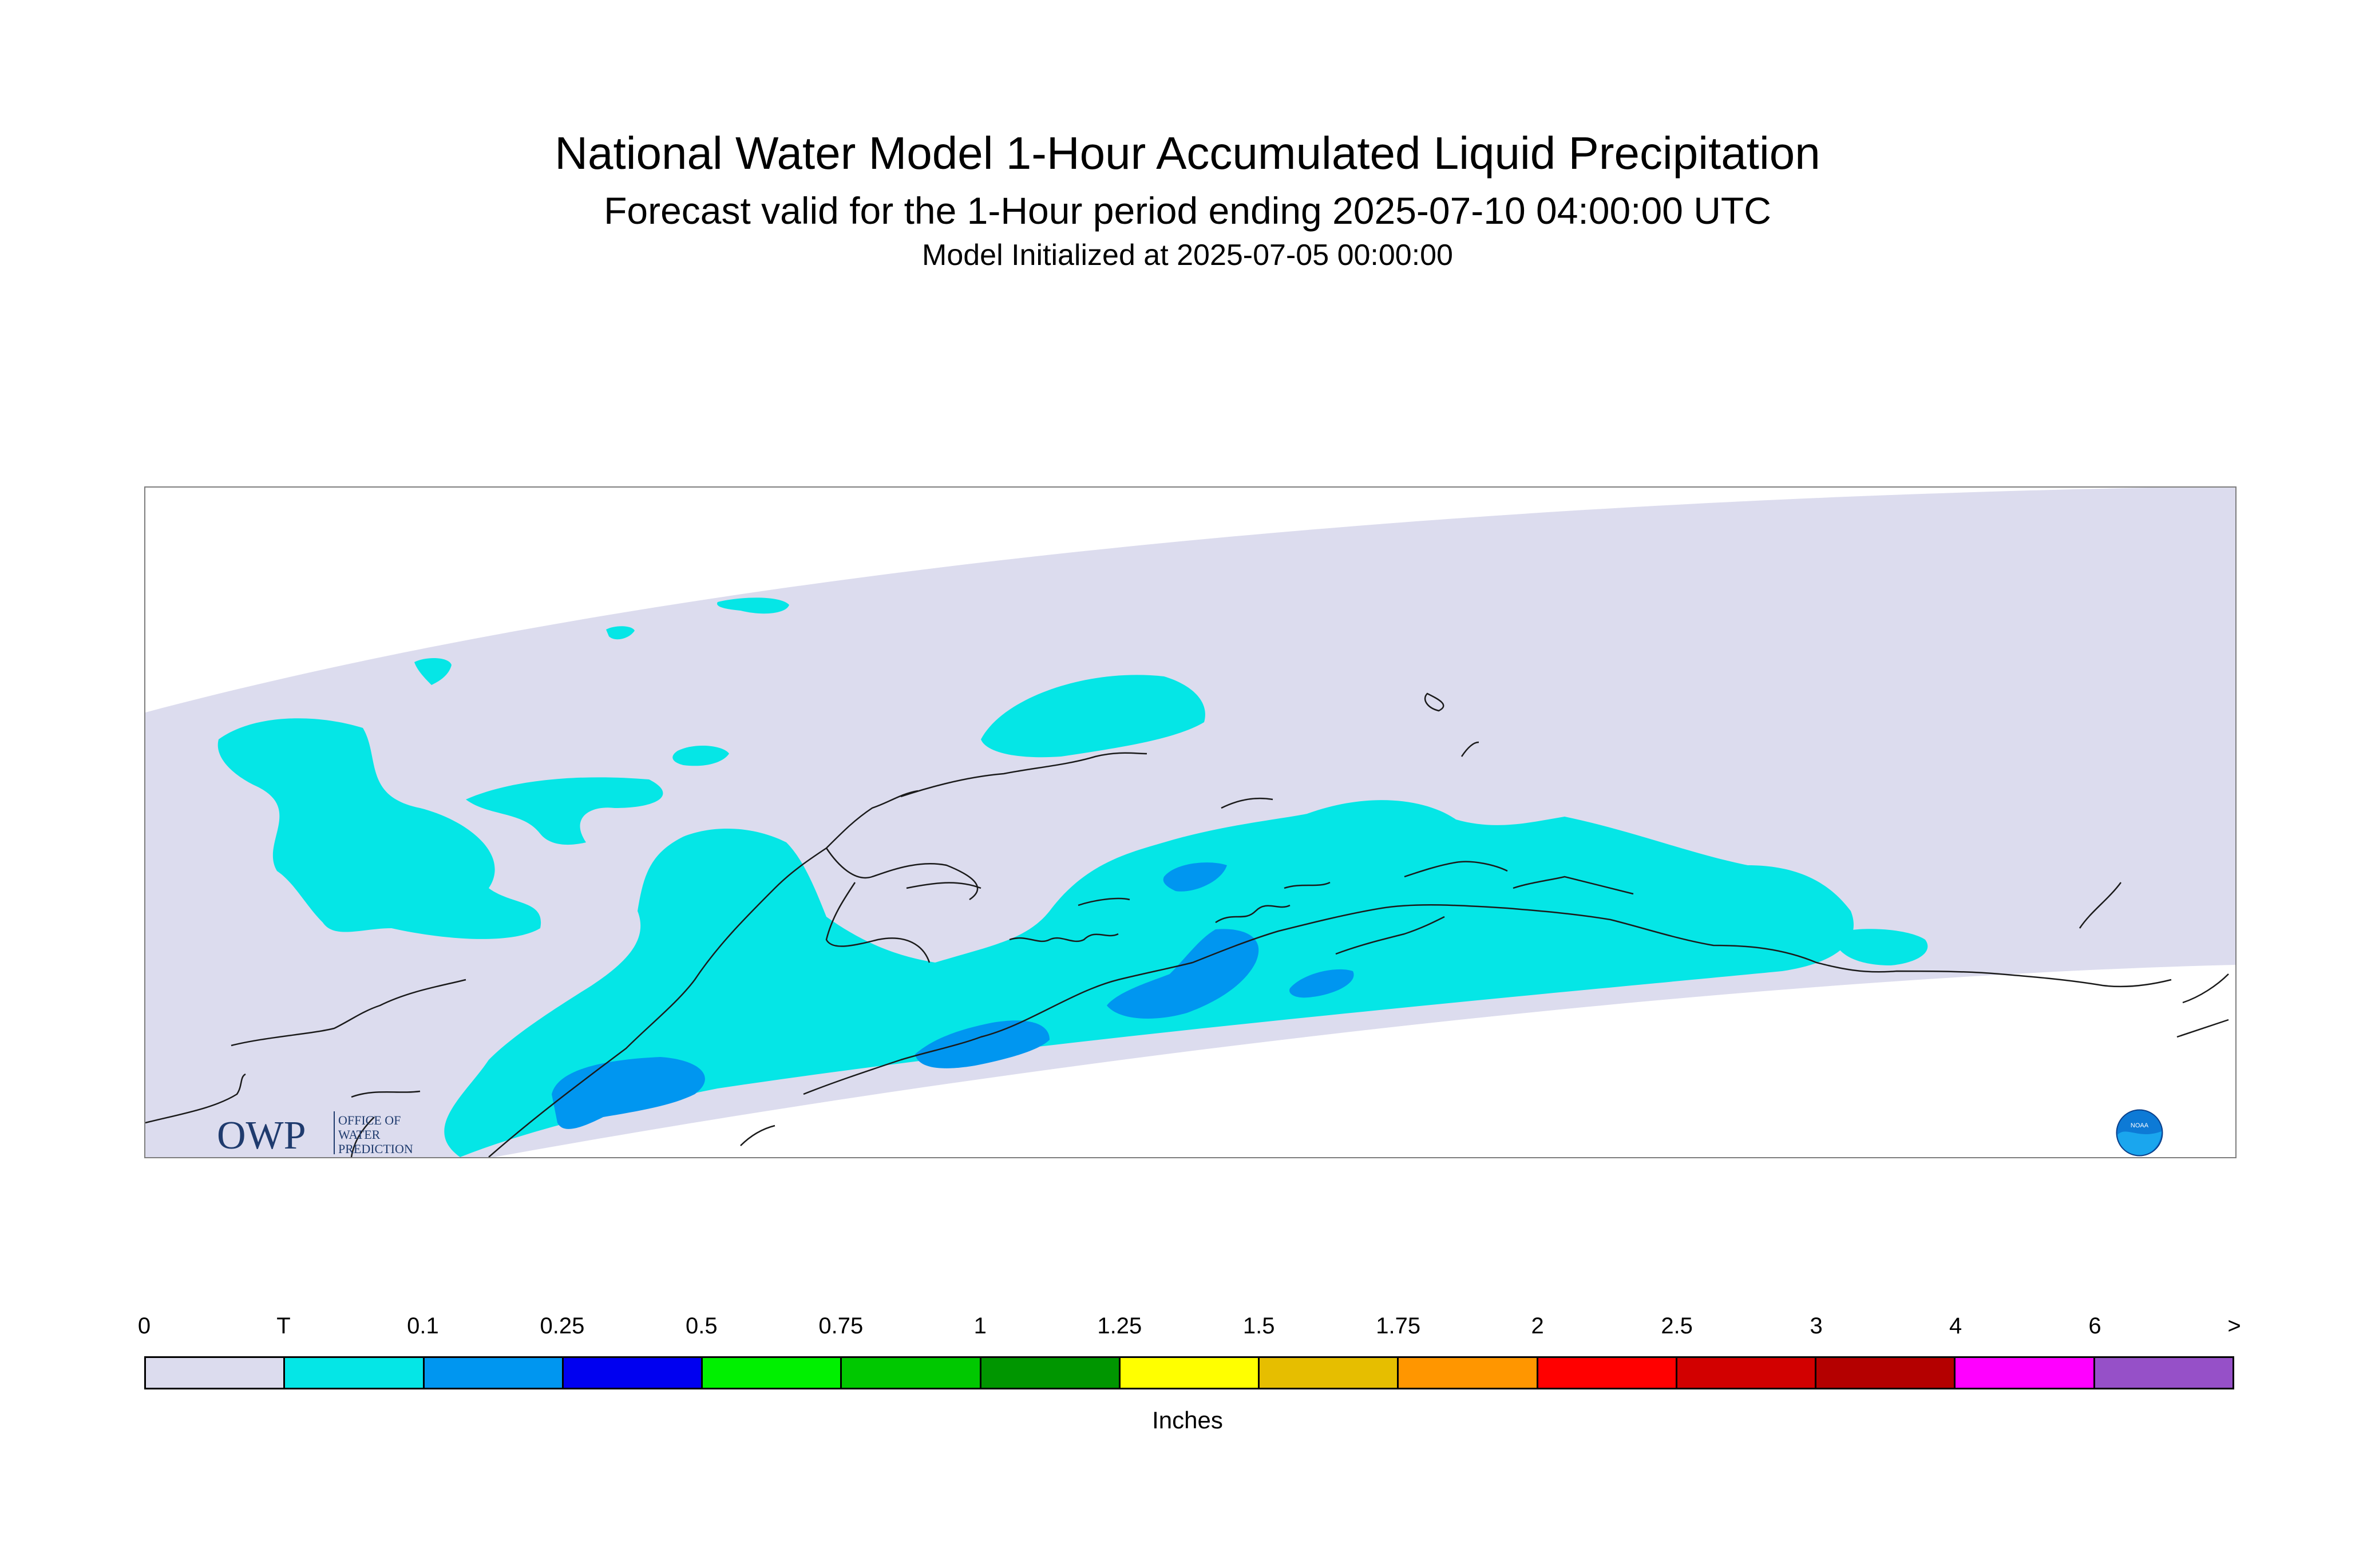 The height and width of the screenshot is (1568, 2375). I want to click on legend-tick-label: 3, so click(1816, 1326).